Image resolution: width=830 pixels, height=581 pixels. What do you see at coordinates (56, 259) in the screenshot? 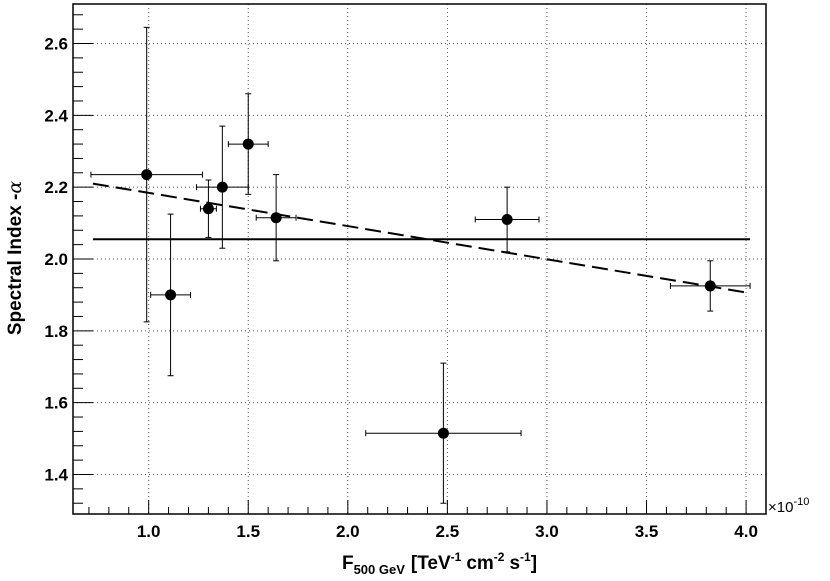
I see `y-tick-label: 2.0` at bounding box center [56, 259].